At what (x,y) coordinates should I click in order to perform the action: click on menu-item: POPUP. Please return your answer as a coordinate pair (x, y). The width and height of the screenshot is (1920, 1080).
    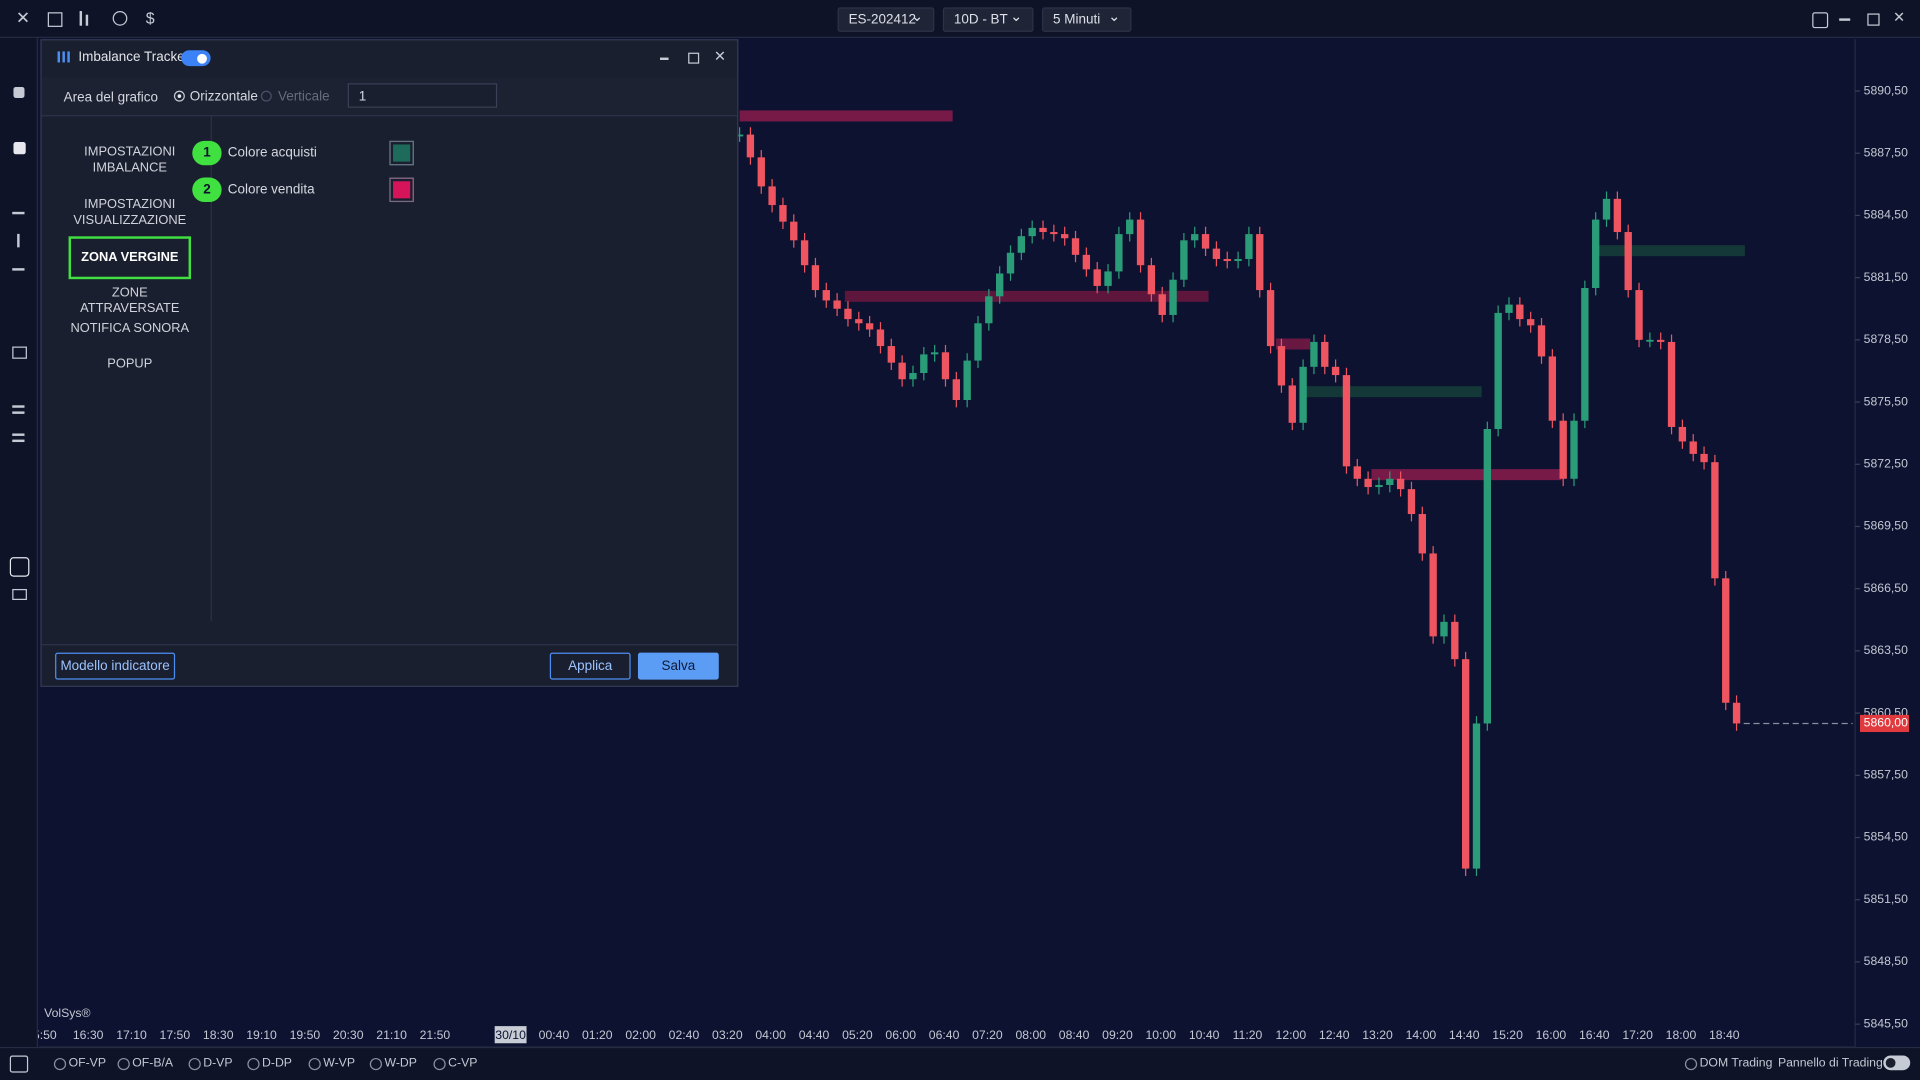
    Looking at the image, I should click on (130, 364).